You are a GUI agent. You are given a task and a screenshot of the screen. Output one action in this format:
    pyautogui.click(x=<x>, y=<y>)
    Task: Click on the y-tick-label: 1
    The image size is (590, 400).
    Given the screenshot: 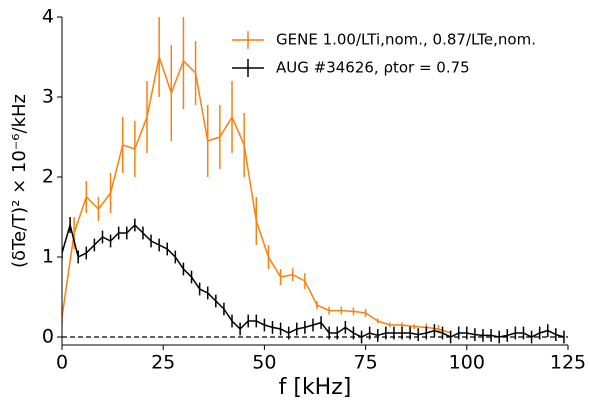 What is the action you would take?
    pyautogui.click(x=48, y=257)
    